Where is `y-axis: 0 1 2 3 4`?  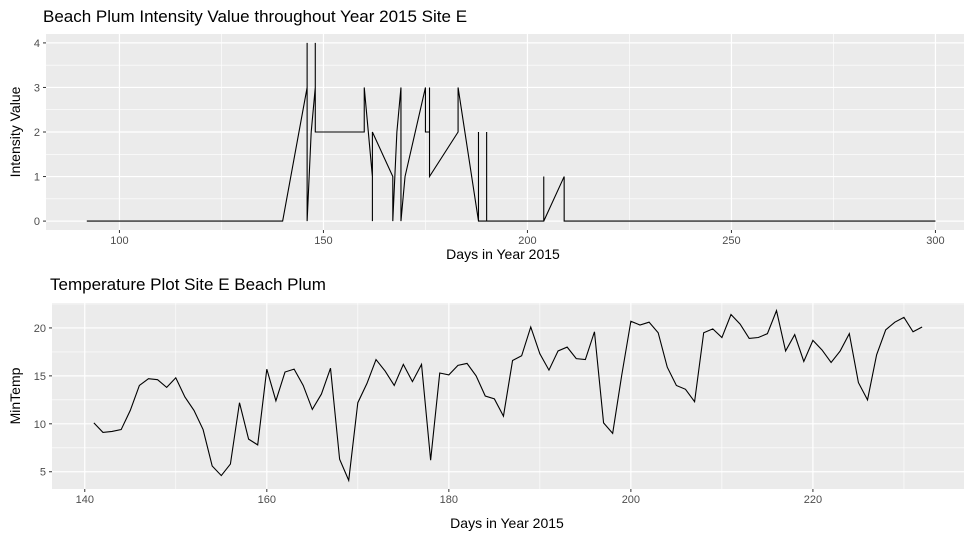 y-axis: 0 1 2 3 4 is located at coordinates (40, 133).